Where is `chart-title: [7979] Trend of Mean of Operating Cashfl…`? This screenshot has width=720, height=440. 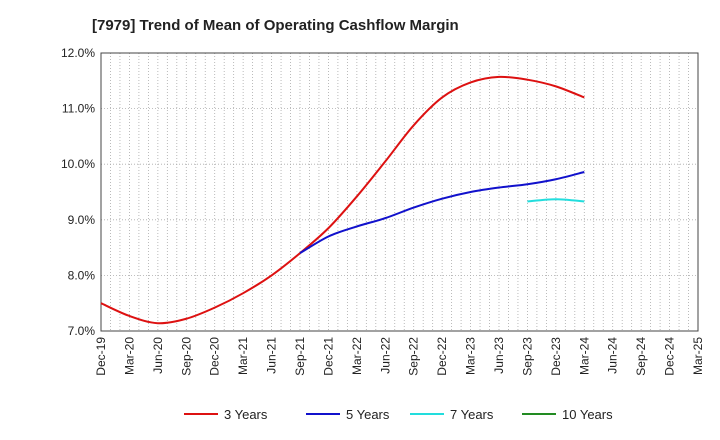
chart-title: [7979] Trend of Mean of Operating Cashfl… is located at coordinates (275, 25).